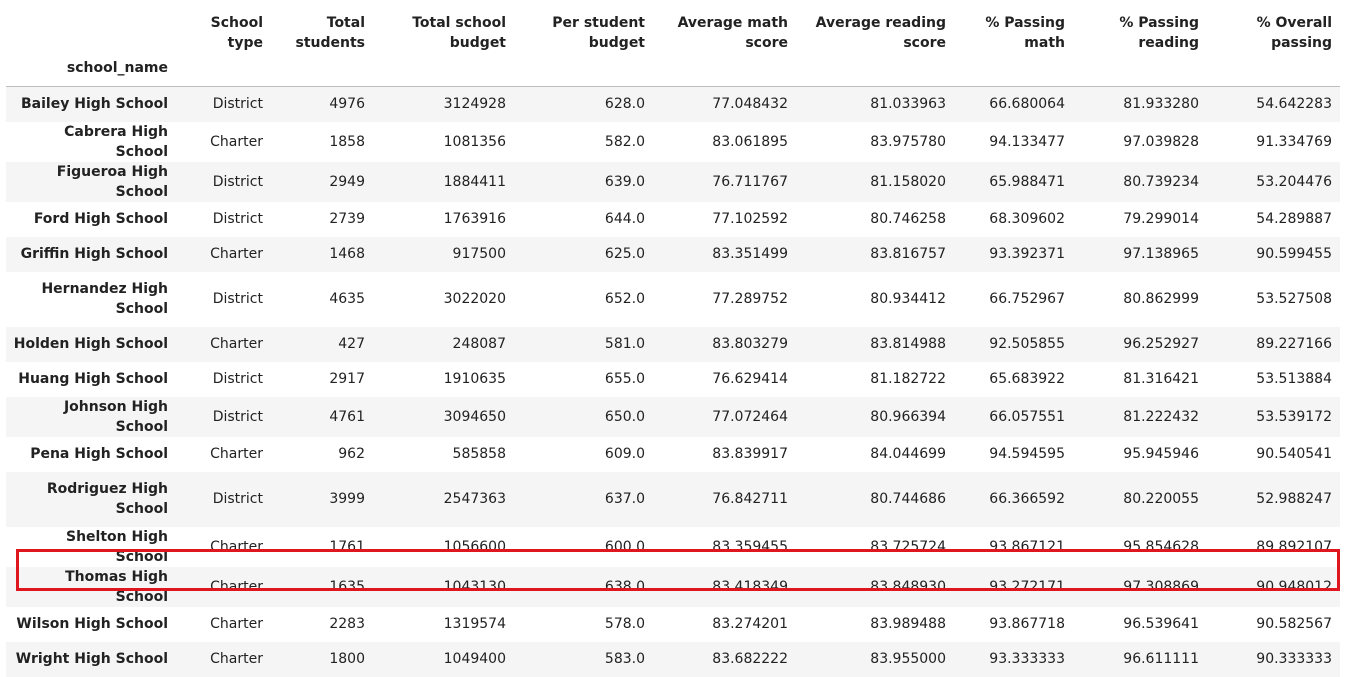  I want to click on table-cell: 93.272171, so click(1027, 586).